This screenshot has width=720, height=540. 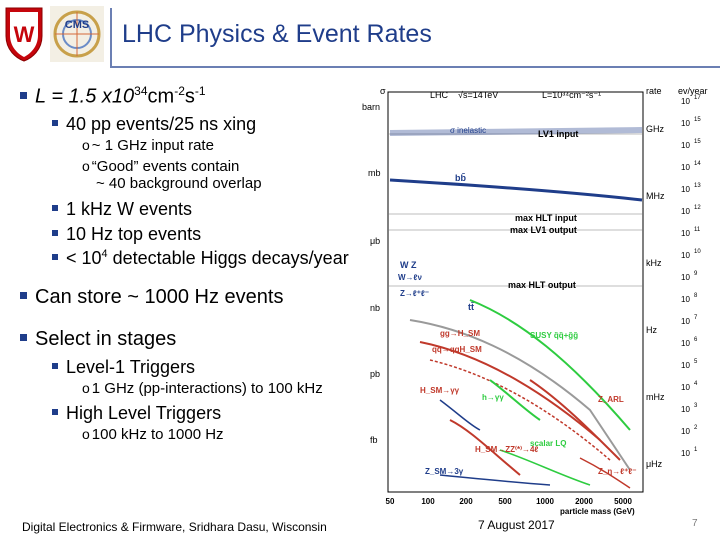 What do you see at coordinates (542, 285) in the screenshot?
I see `label-max-hlt-output: max HLT output` at bounding box center [542, 285].